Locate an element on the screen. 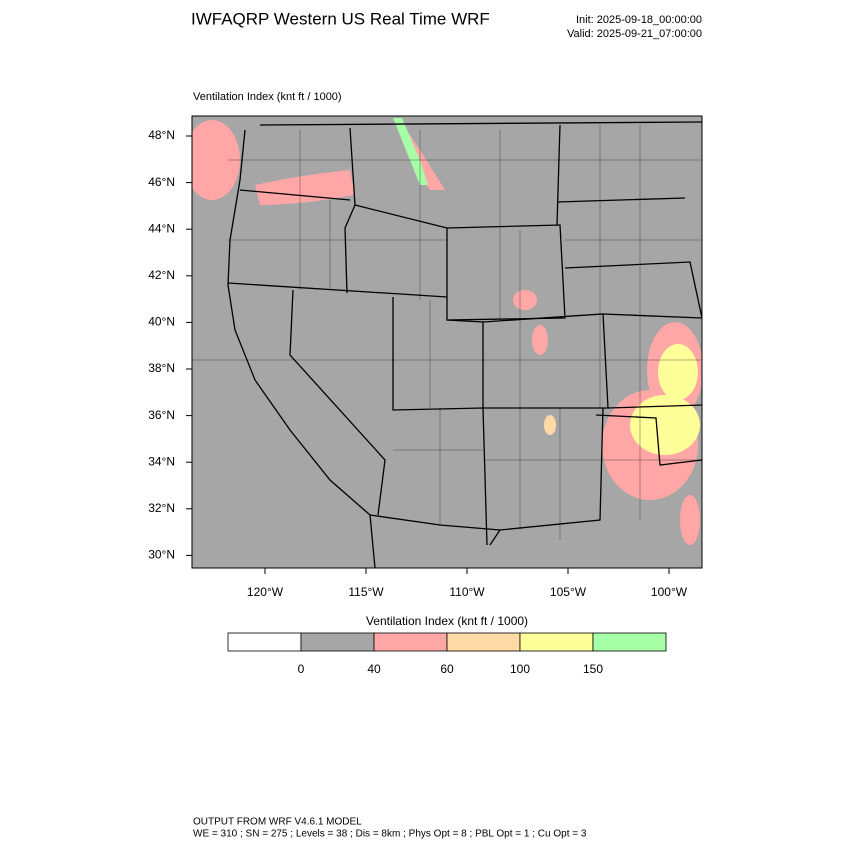  lat-tick-label: 34°N is located at coordinates (161, 461).